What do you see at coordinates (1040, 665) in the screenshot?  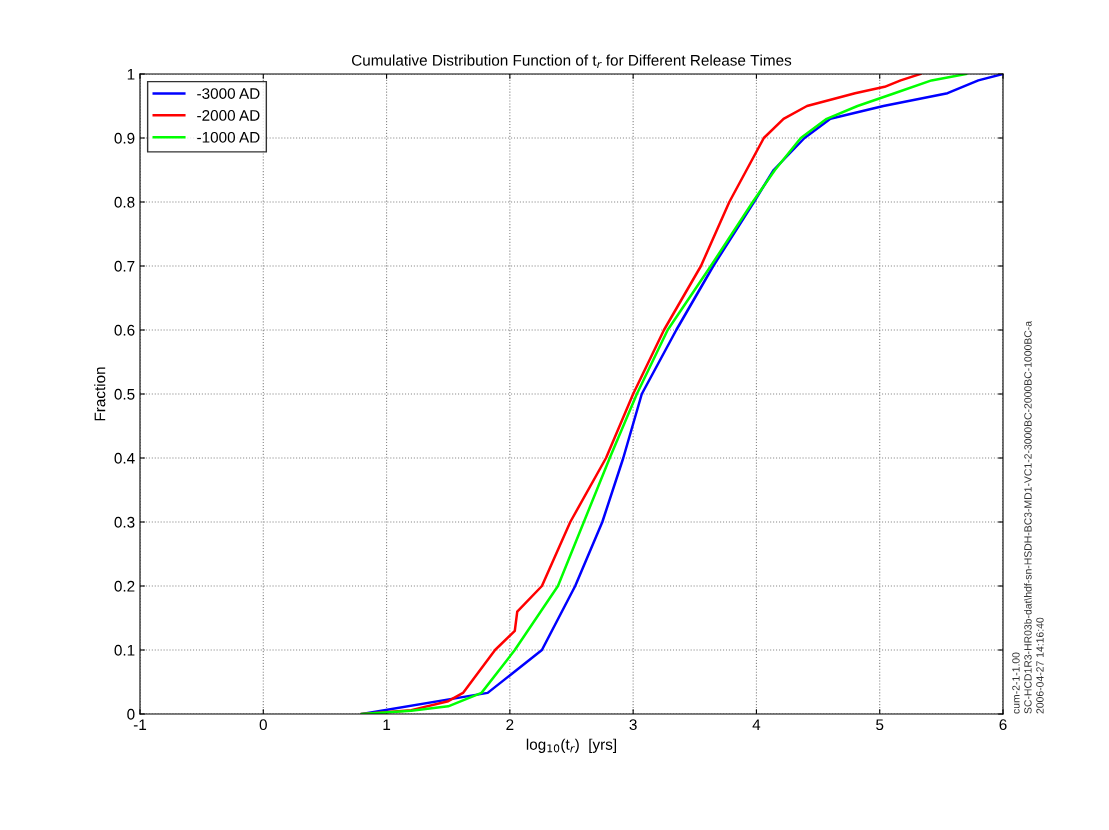 I see `text: 2006-04-27 14:16:40` at bounding box center [1040, 665].